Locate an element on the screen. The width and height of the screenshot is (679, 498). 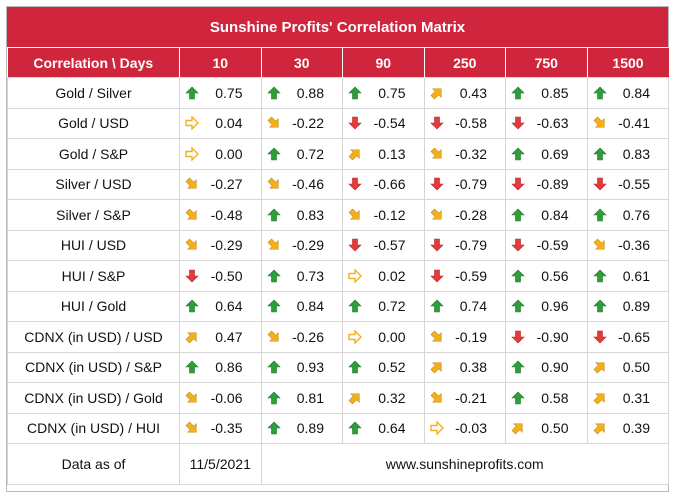
table-row: Silver / S&P -0.48 0.83 -0.12 -0.28 0.84 0.76 is located at coordinates (338, 215).